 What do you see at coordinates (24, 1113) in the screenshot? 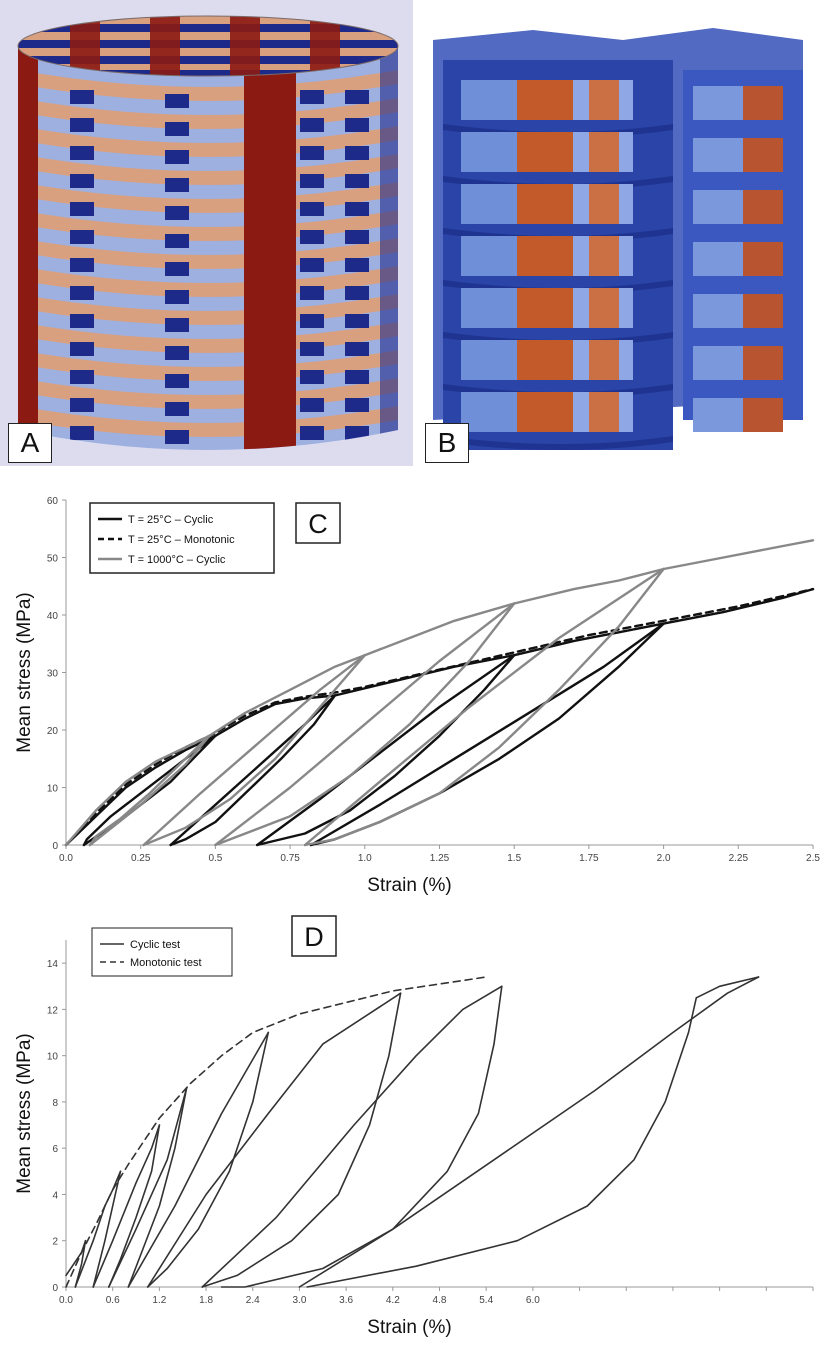
I see `y-axis-label: Mean stress (MPa)` at bounding box center [24, 1113].